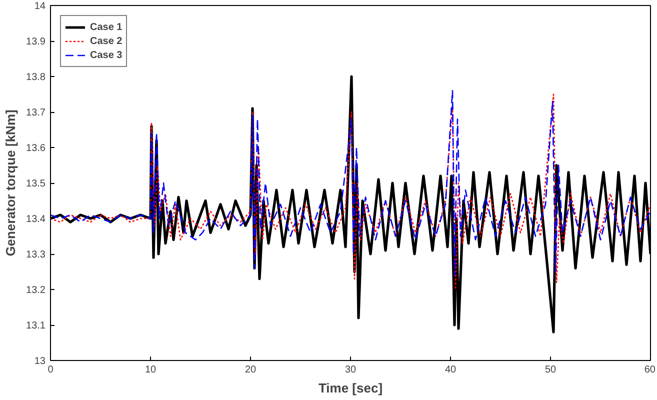 Image resolution: width=657 pixels, height=400 pixels. What do you see at coordinates (36, 255) in the screenshot?
I see `y-tick-label: 13.3` at bounding box center [36, 255].